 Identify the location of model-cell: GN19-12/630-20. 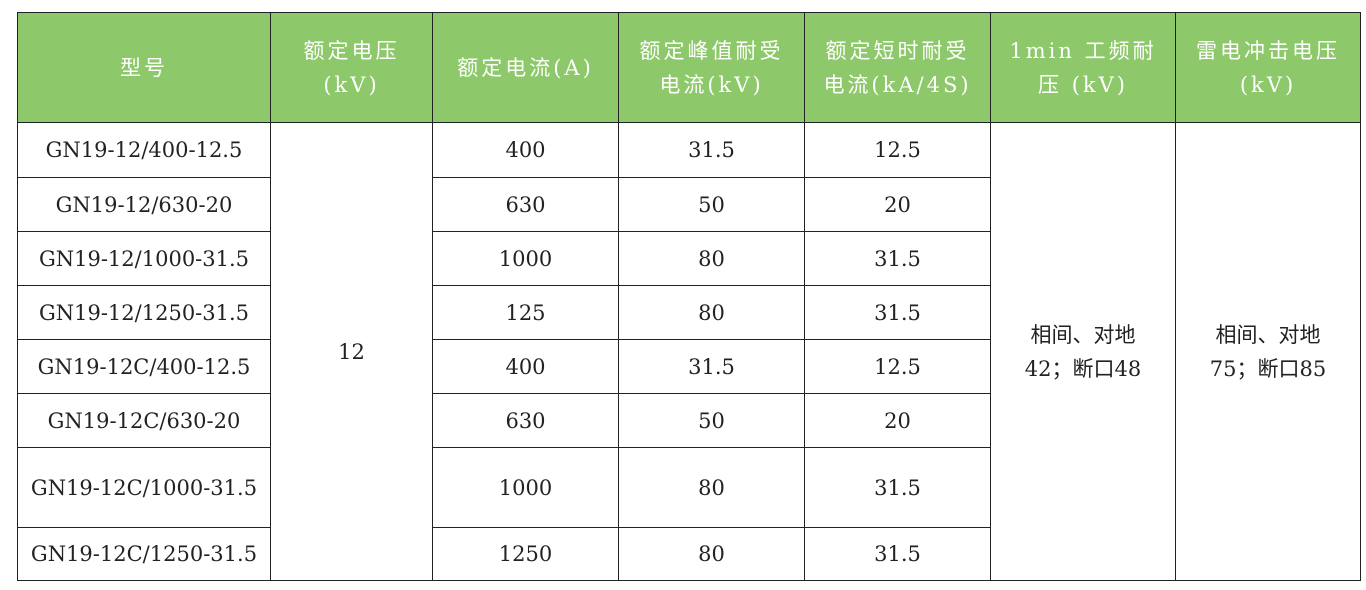
(144, 204).